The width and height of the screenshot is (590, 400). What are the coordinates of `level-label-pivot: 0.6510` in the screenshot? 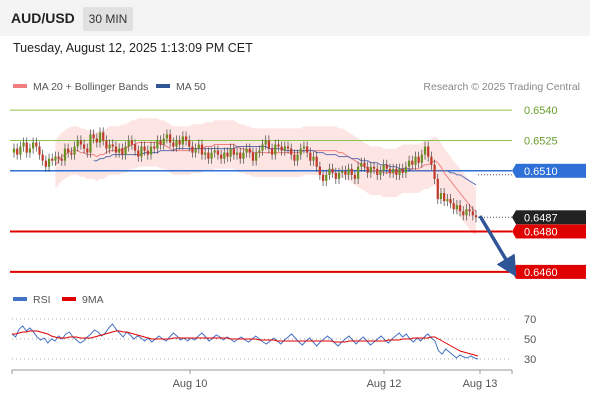 It's located at (541, 172).